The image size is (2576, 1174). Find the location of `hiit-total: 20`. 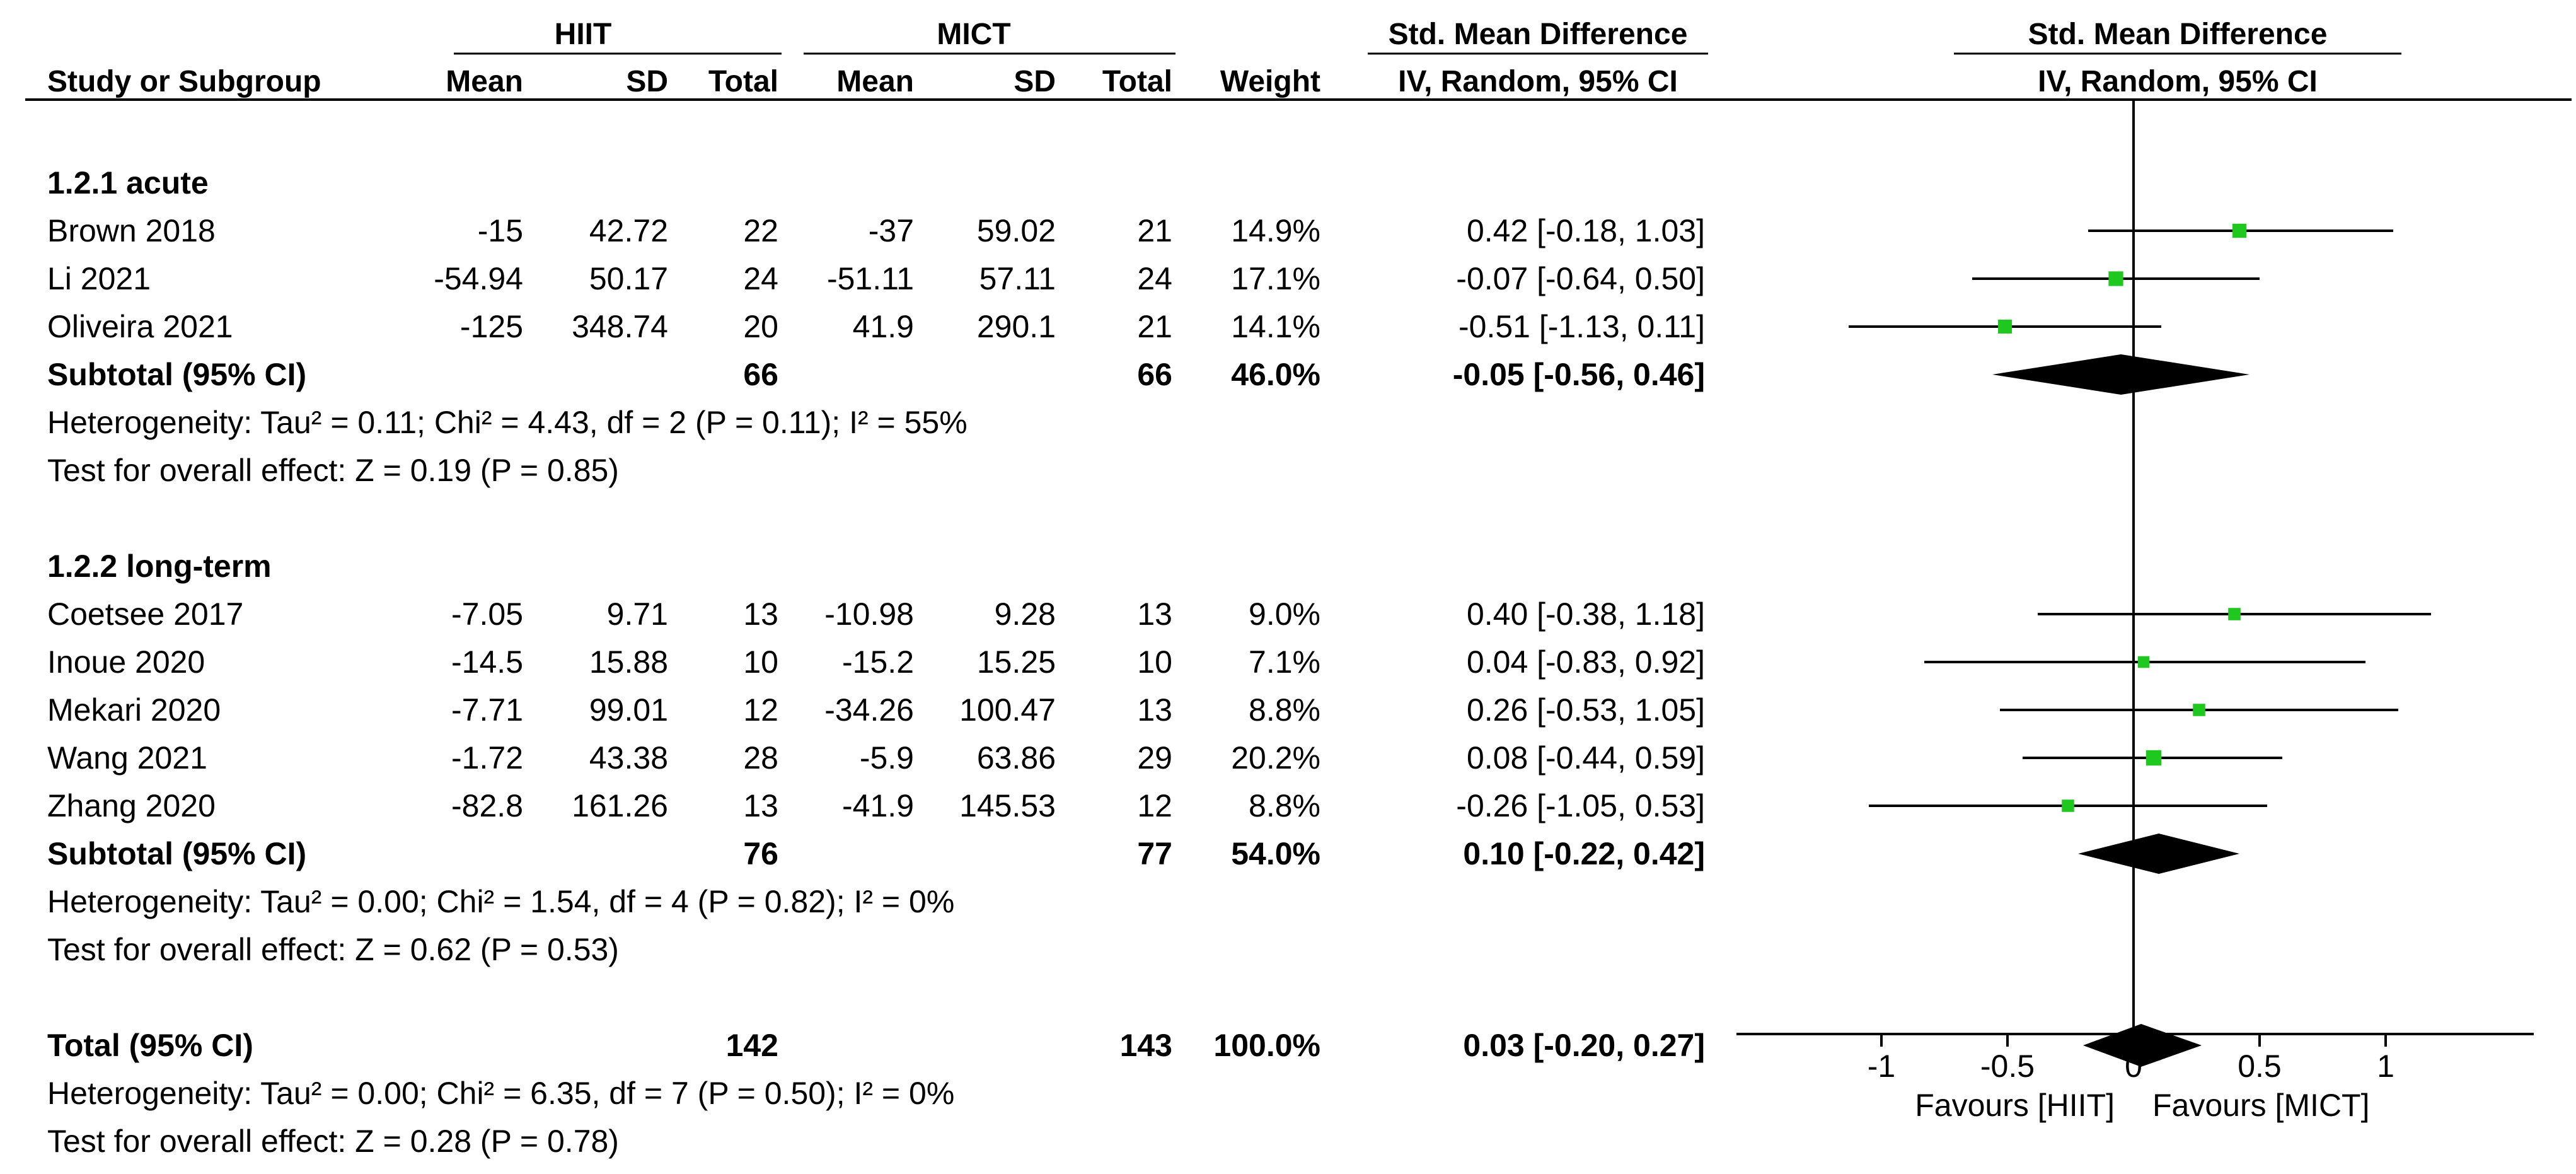

hiit-total: 20 is located at coordinates (761, 326).